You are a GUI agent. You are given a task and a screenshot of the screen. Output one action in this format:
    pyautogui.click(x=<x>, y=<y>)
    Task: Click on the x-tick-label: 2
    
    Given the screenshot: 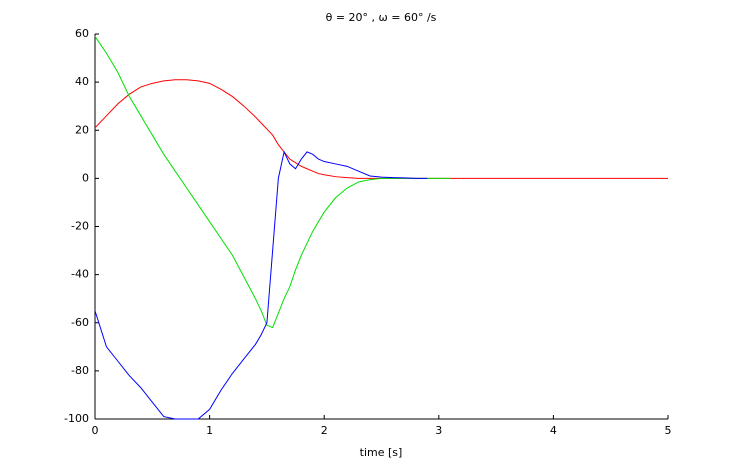 What is the action you would take?
    pyautogui.click(x=324, y=430)
    